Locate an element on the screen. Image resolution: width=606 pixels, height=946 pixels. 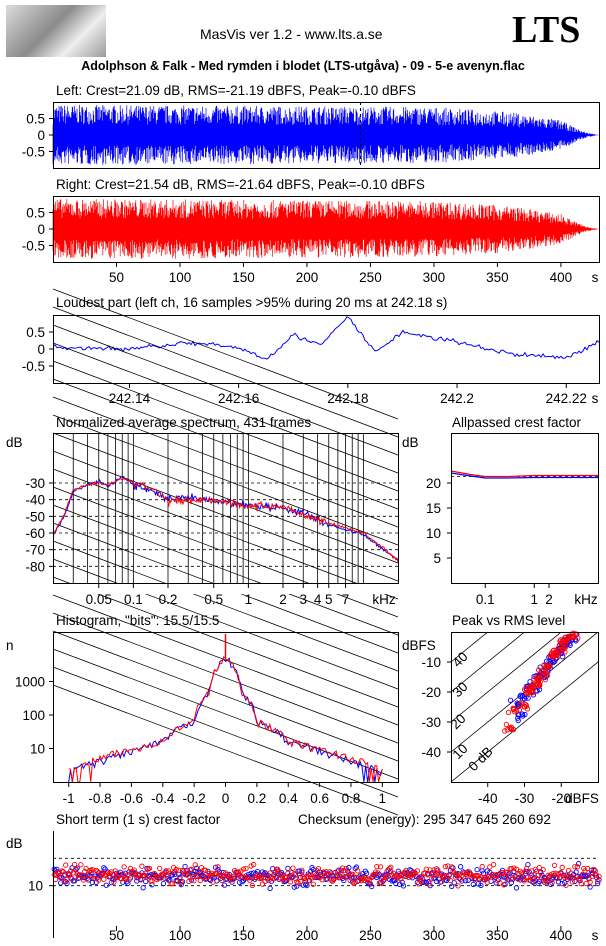
spectrum-xtick-label: 5 is located at coordinates (329, 599).